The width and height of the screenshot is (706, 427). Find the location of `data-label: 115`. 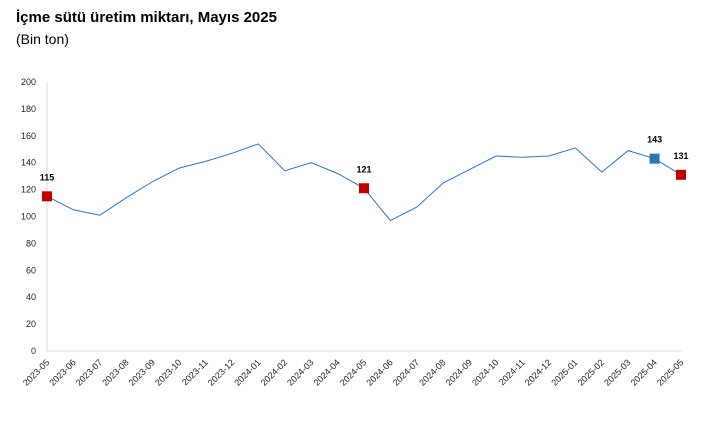

data-label: 115 is located at coordinates (47, 177).